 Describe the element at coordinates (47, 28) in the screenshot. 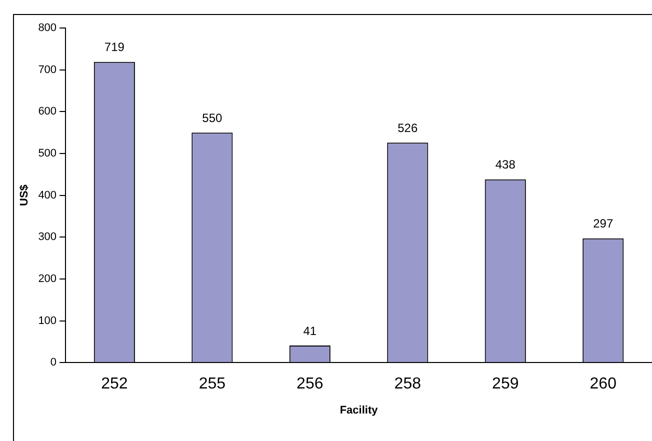

I see `y-tick-label: 800` at that location.